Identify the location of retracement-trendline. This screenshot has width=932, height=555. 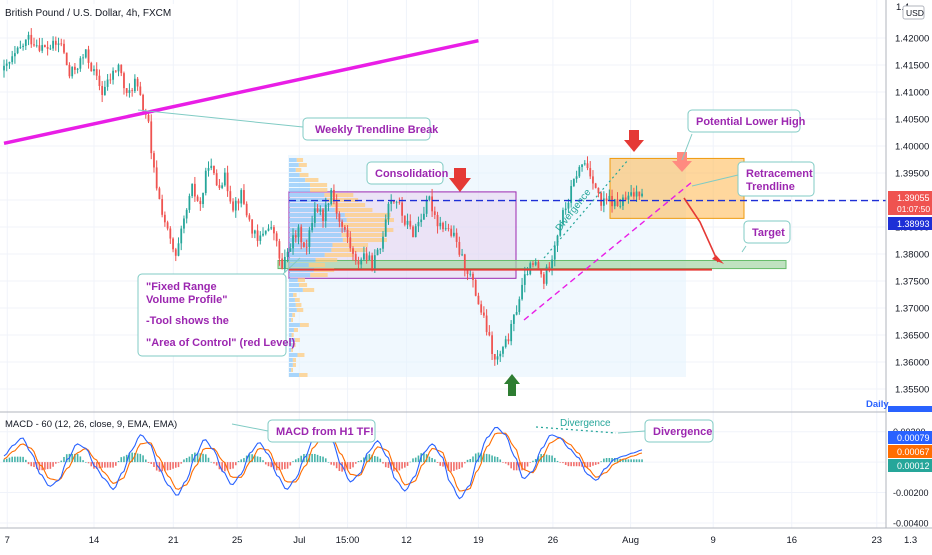
(608, 251).